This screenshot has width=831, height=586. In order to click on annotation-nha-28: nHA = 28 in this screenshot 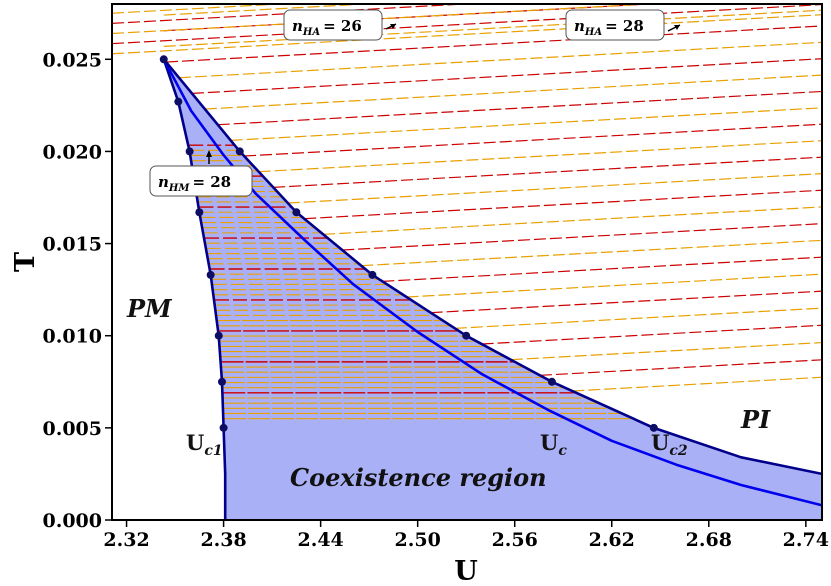, I will do `click(623, 25)`.